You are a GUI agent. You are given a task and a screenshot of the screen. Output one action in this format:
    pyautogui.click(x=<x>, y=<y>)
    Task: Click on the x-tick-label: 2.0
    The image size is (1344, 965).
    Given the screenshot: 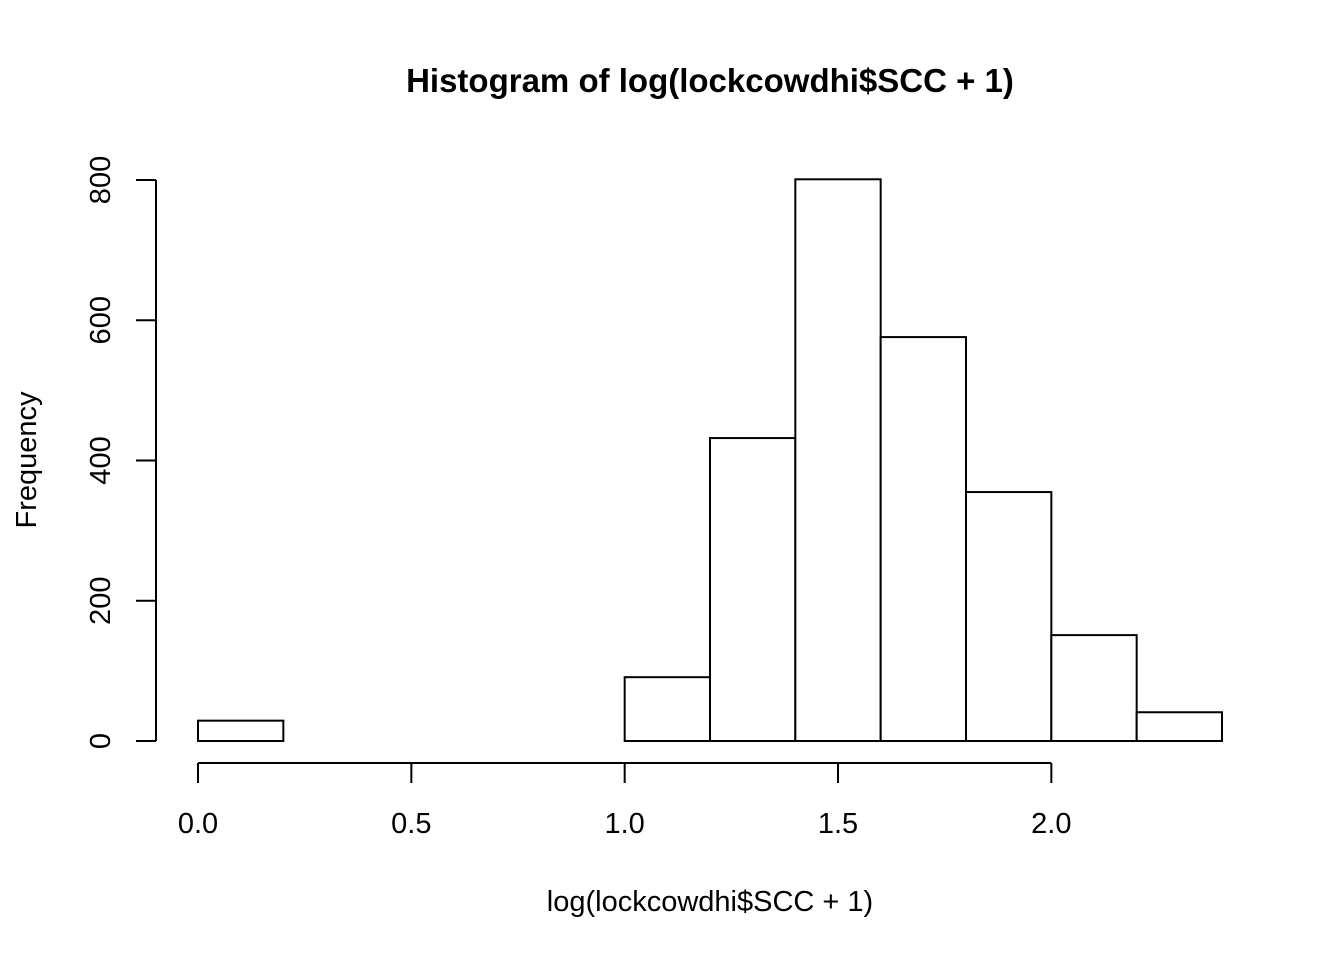 What is the action you would take?
    pyautogui.click(x=1051, y=824)
    